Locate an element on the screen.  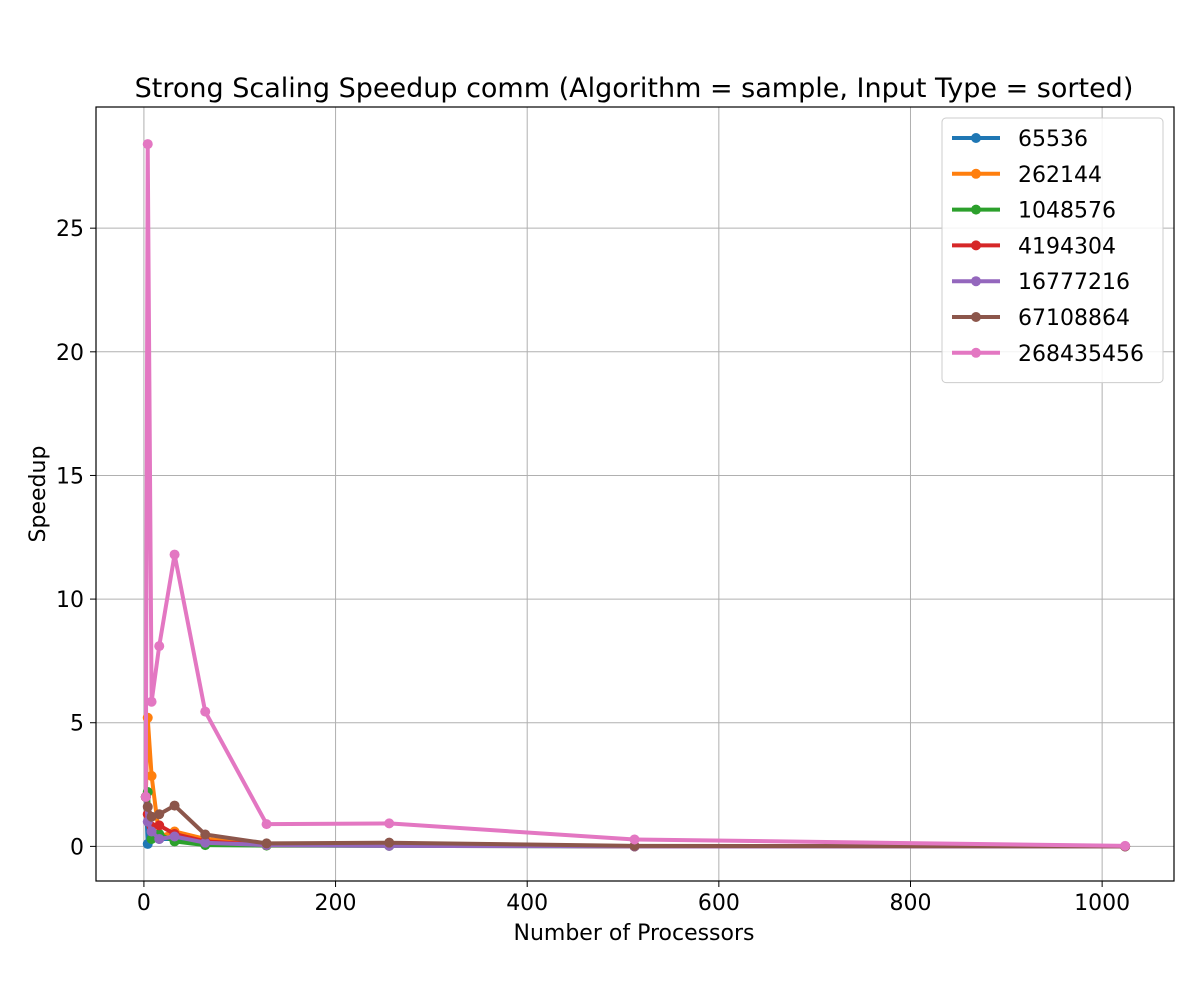
y-axis-label: Speedup is located at coordinates (38, 494).